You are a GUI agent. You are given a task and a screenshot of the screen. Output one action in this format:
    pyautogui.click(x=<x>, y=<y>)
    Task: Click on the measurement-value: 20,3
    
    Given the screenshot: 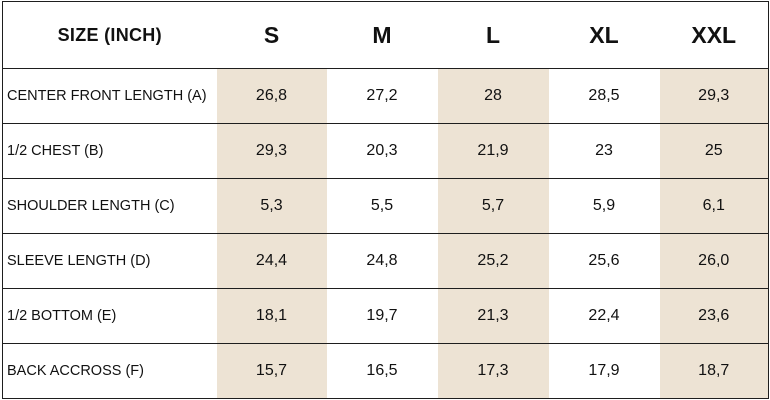 What is the action you would take?
    pyautogui.click(x=382, y=151)
    